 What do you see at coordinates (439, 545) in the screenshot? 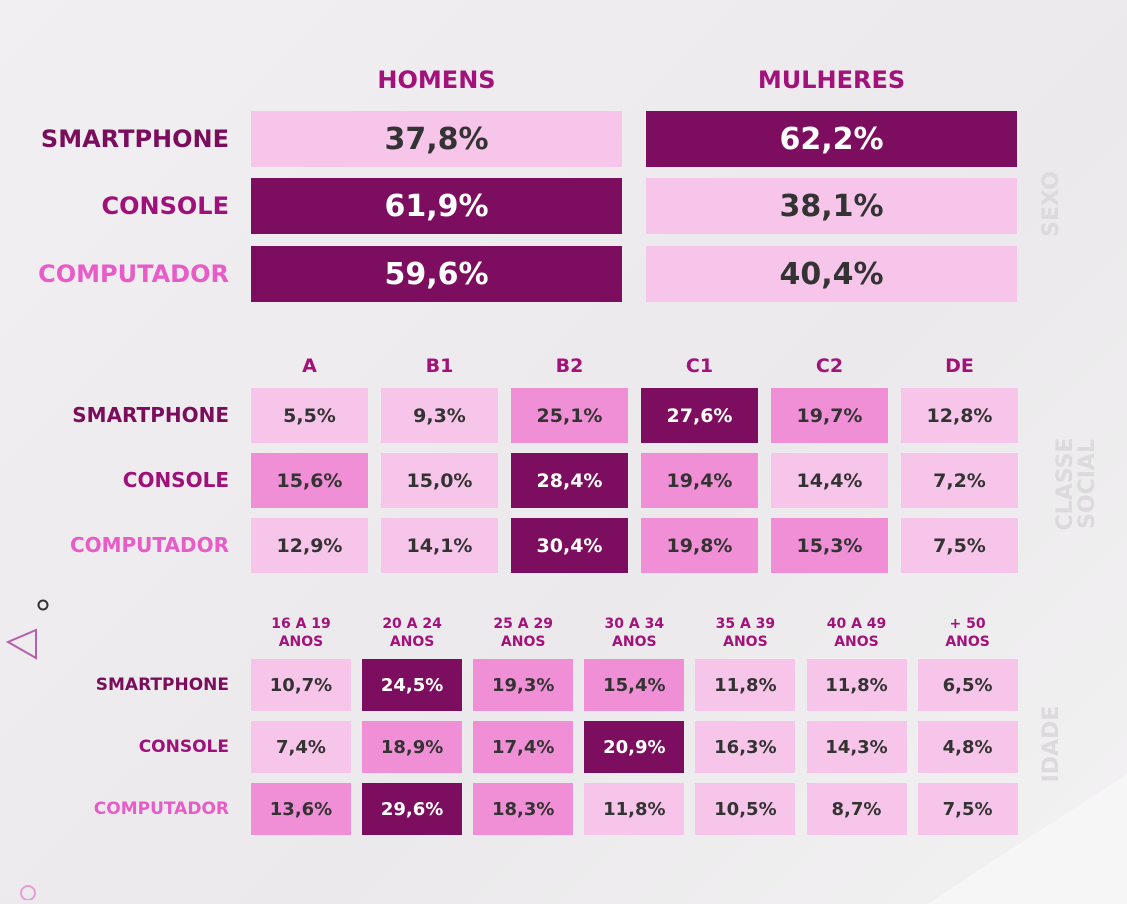
I see `data-cell: 14,1%` at bounding box center [439, 545].